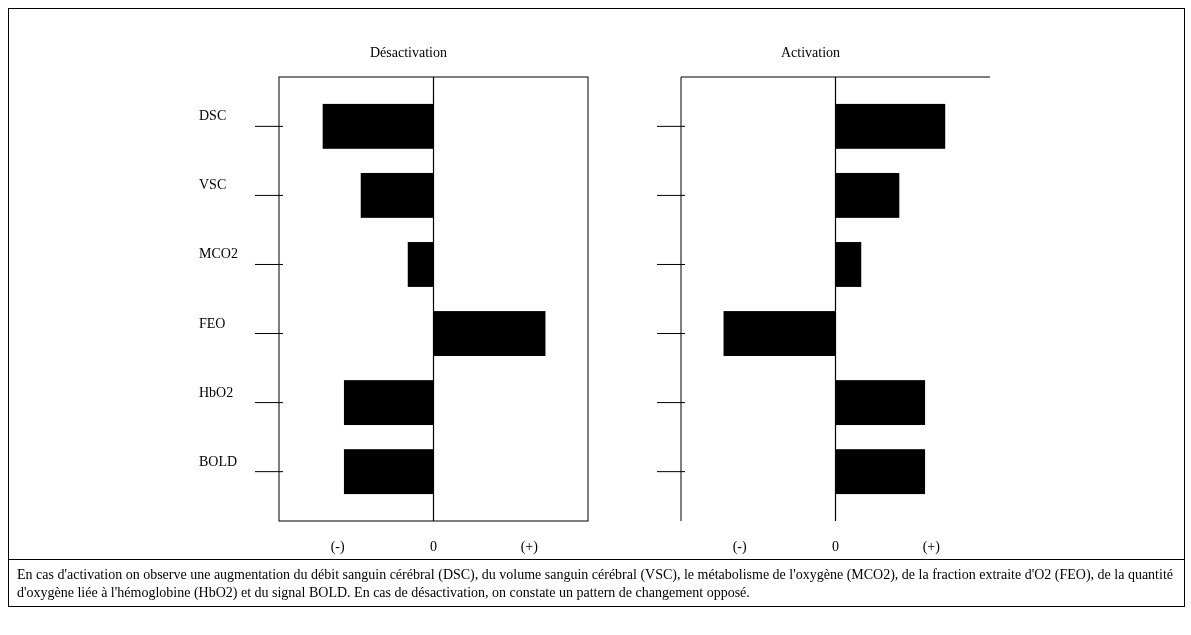 The height and width of the screenshot is (635, 1191). I want to click on chart-title: Désactivation, so click(408, 52).